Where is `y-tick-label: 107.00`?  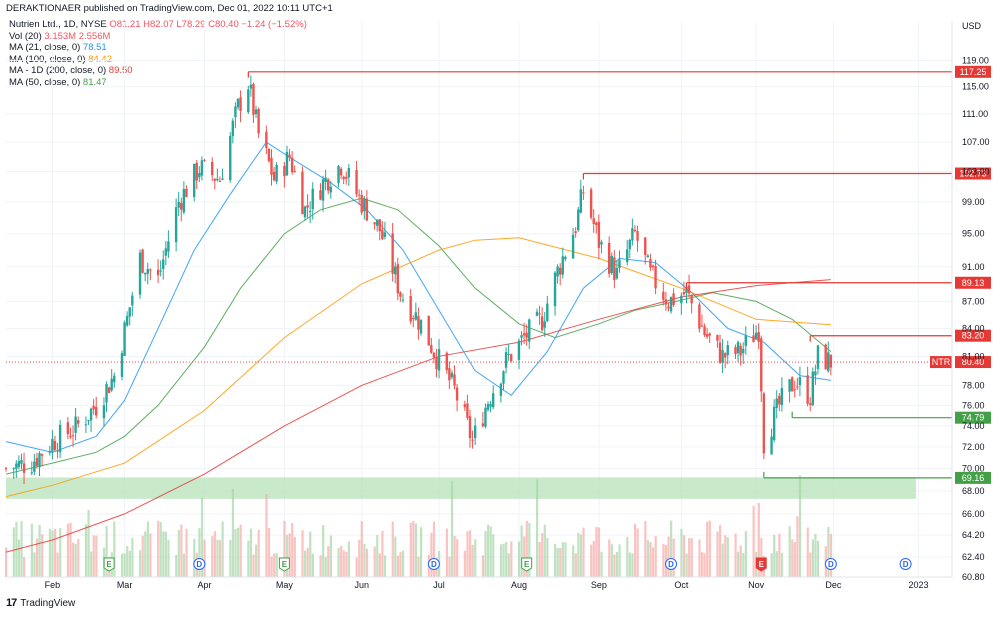
y-tick-label: 107.00 is located at coordinates (976, 142).